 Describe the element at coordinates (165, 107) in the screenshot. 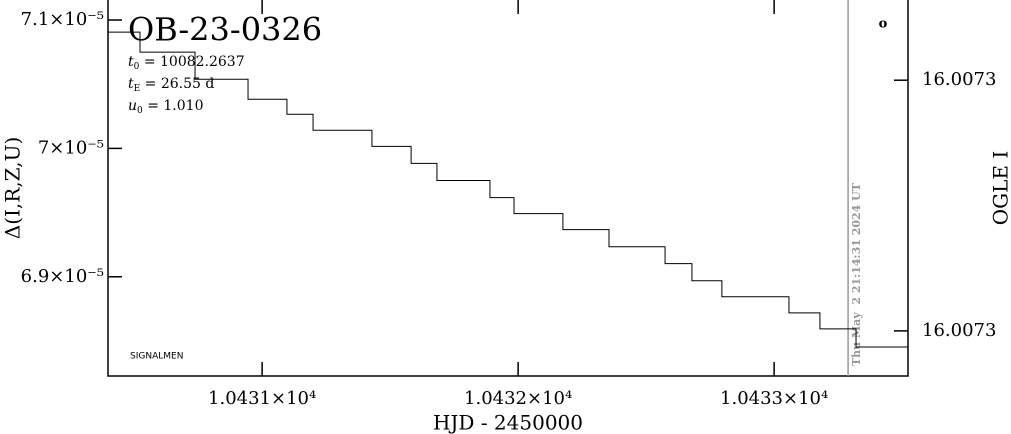

I see `param: u0 = 1.010` at that location.